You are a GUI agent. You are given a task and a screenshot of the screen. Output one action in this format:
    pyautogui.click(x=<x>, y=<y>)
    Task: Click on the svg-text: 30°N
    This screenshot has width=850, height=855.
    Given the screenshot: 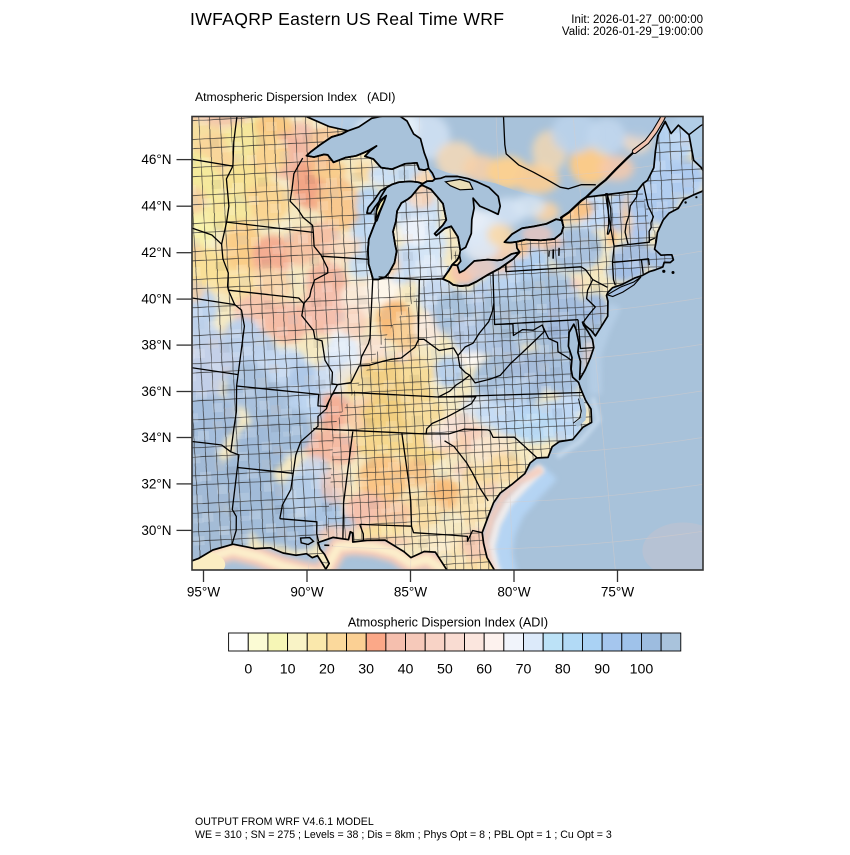 What is the action you would take?
    pyautogui.click(x=156, y=530)
    